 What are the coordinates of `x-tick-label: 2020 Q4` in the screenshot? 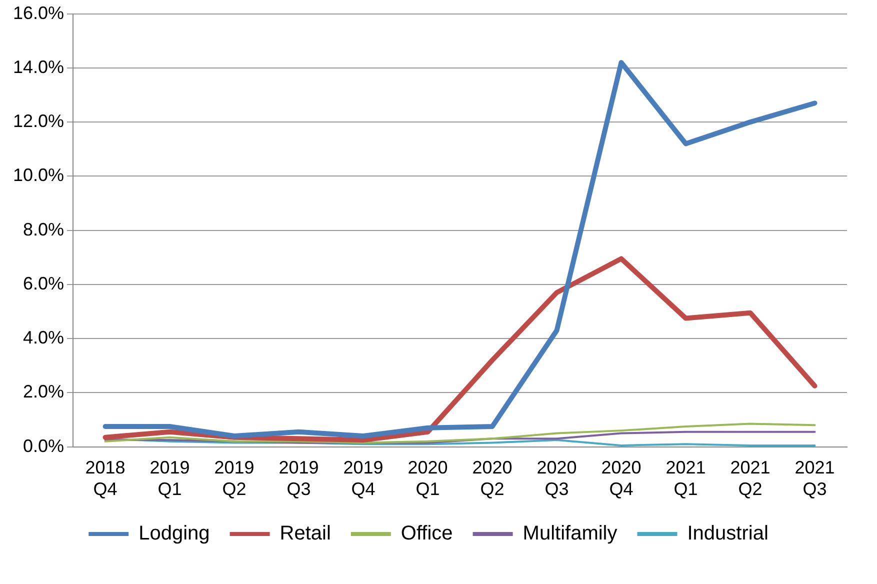 It's located at (621, 479).